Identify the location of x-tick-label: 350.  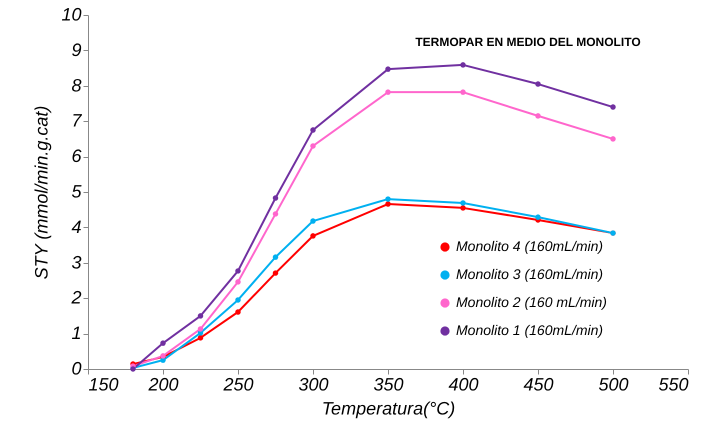
(388, 384).